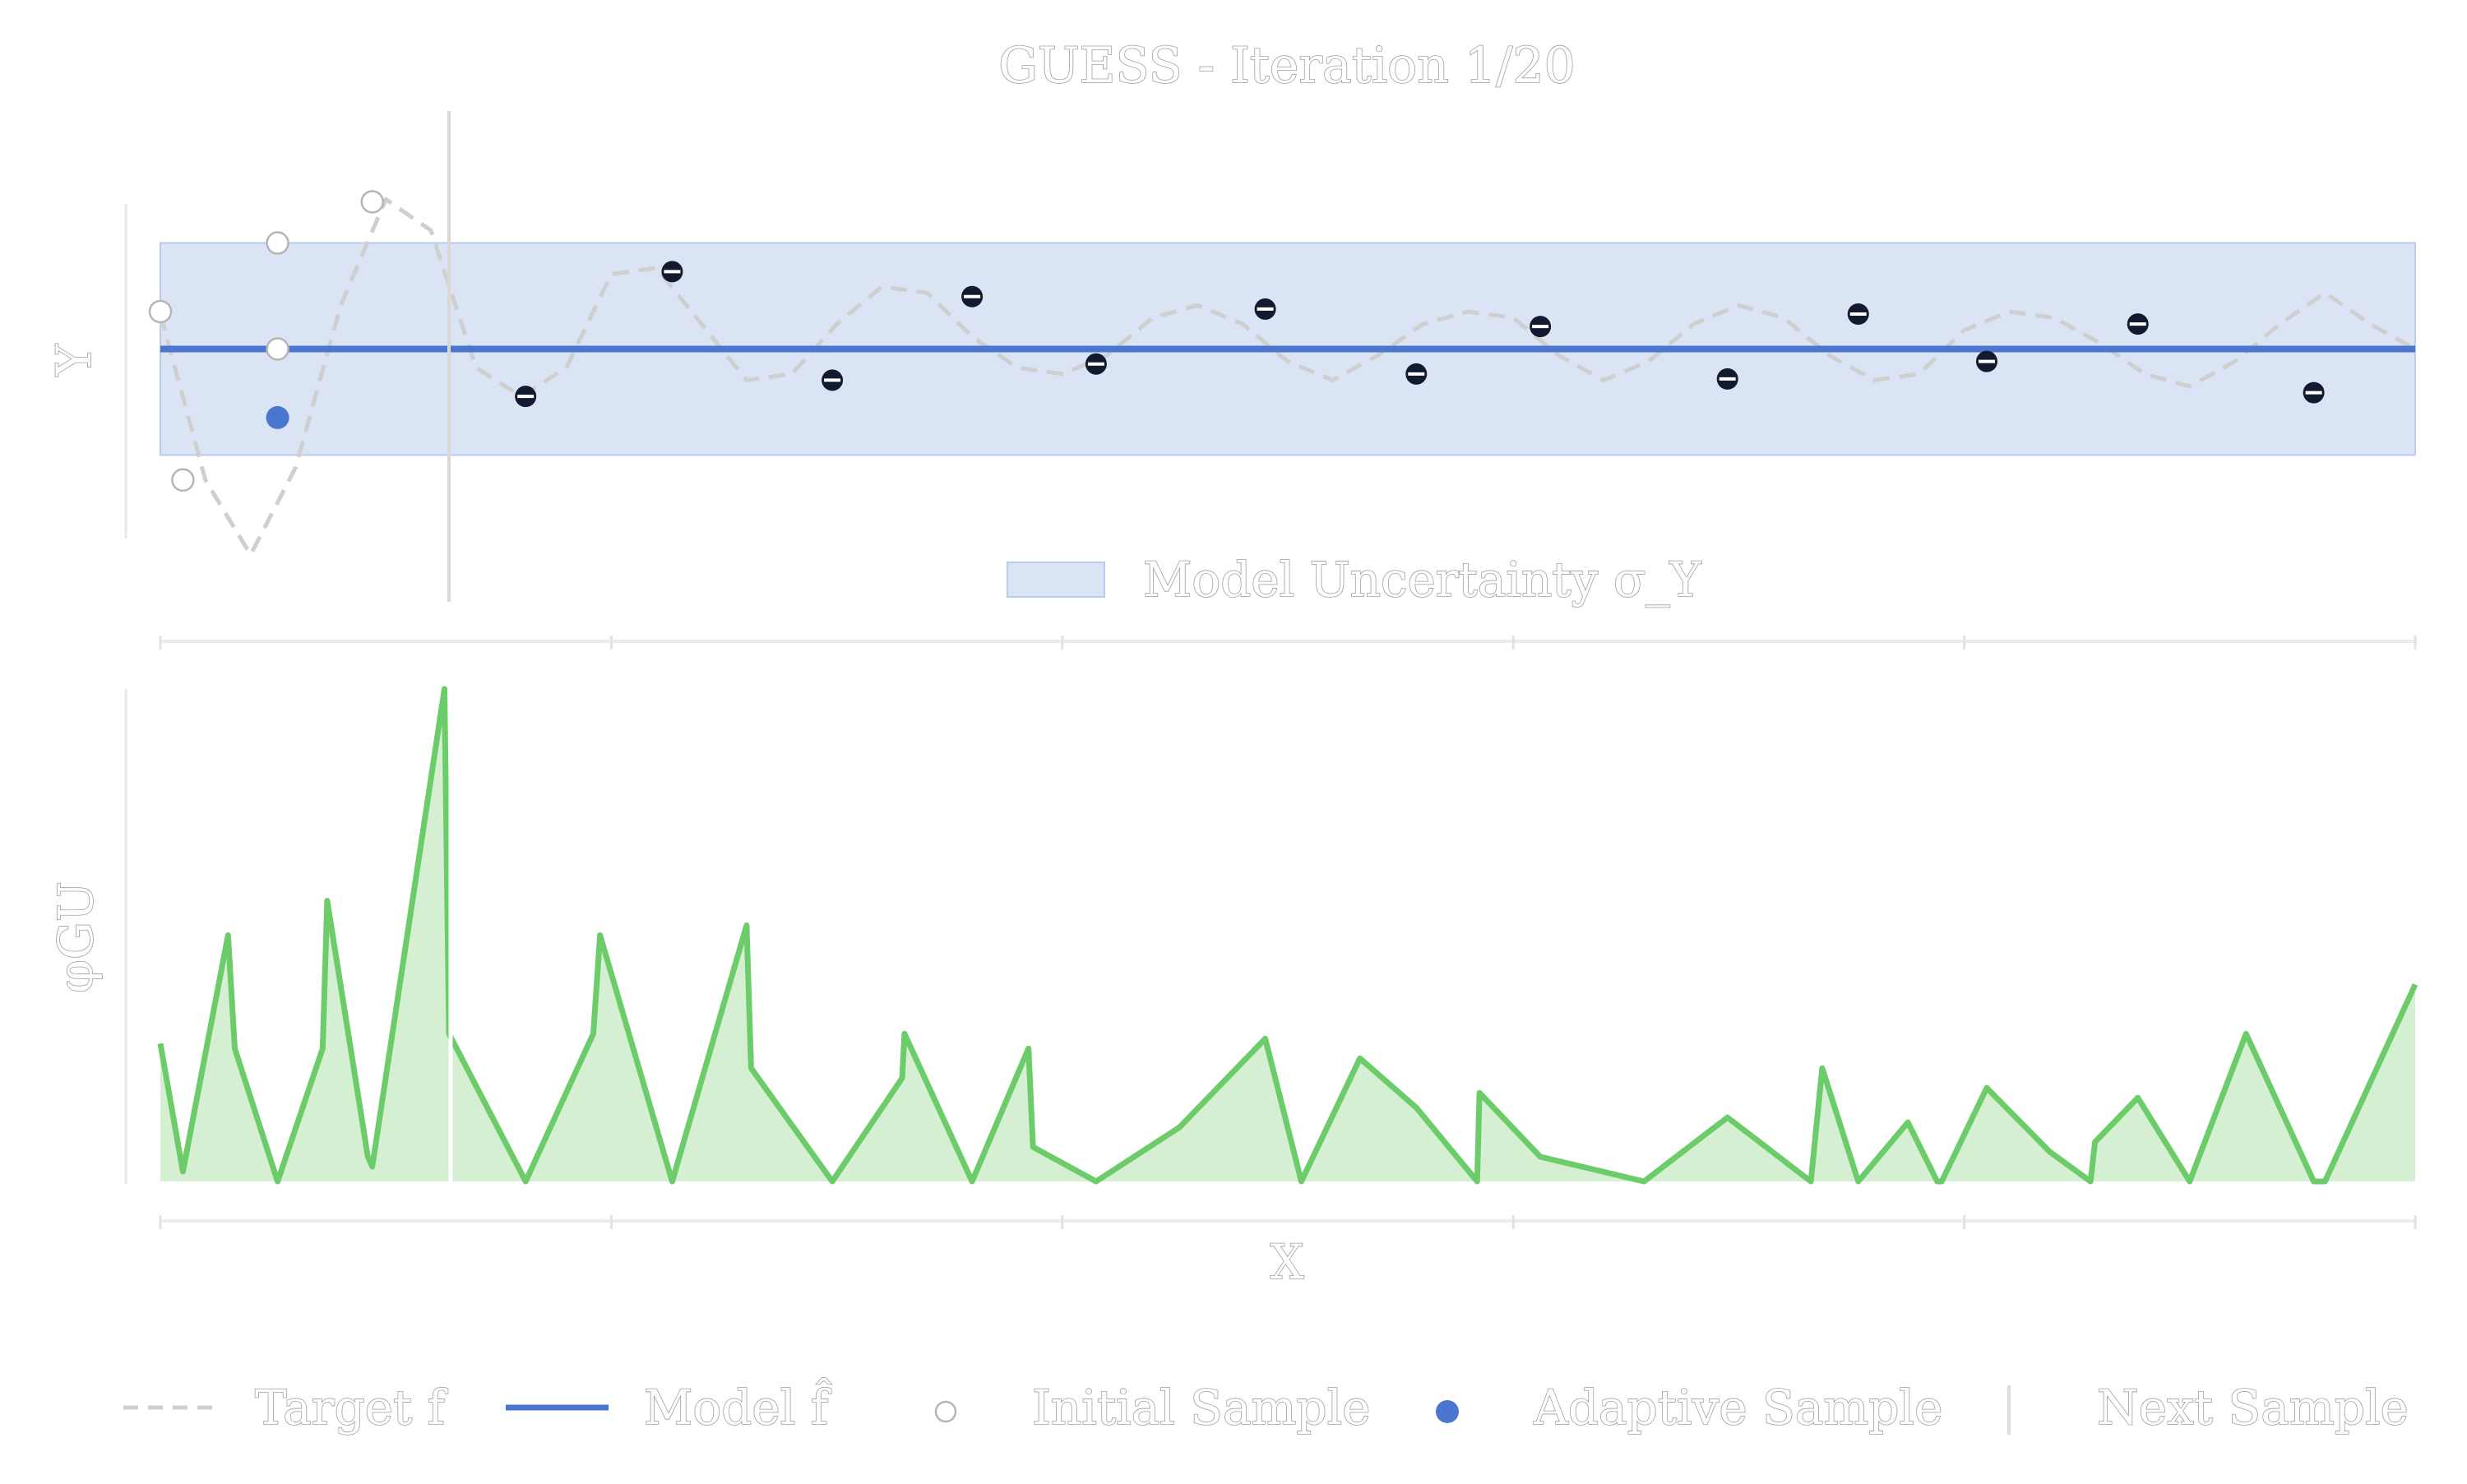  Describe the element at coordinates (1738, 1408) in the screenshot. I see `legend-adaptive-label: Adaptive Sample` at that location.